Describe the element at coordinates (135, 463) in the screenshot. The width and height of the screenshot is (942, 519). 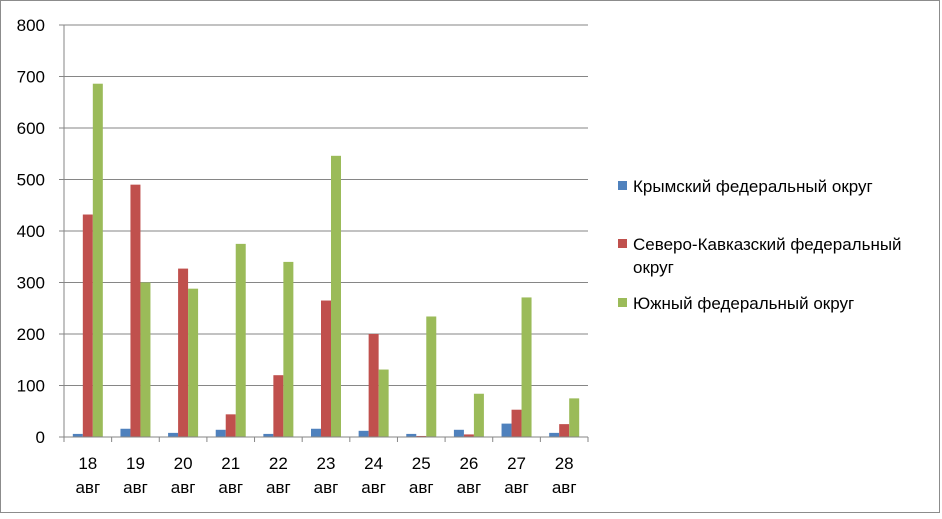
I see `x-tick-label: 19` at that location.